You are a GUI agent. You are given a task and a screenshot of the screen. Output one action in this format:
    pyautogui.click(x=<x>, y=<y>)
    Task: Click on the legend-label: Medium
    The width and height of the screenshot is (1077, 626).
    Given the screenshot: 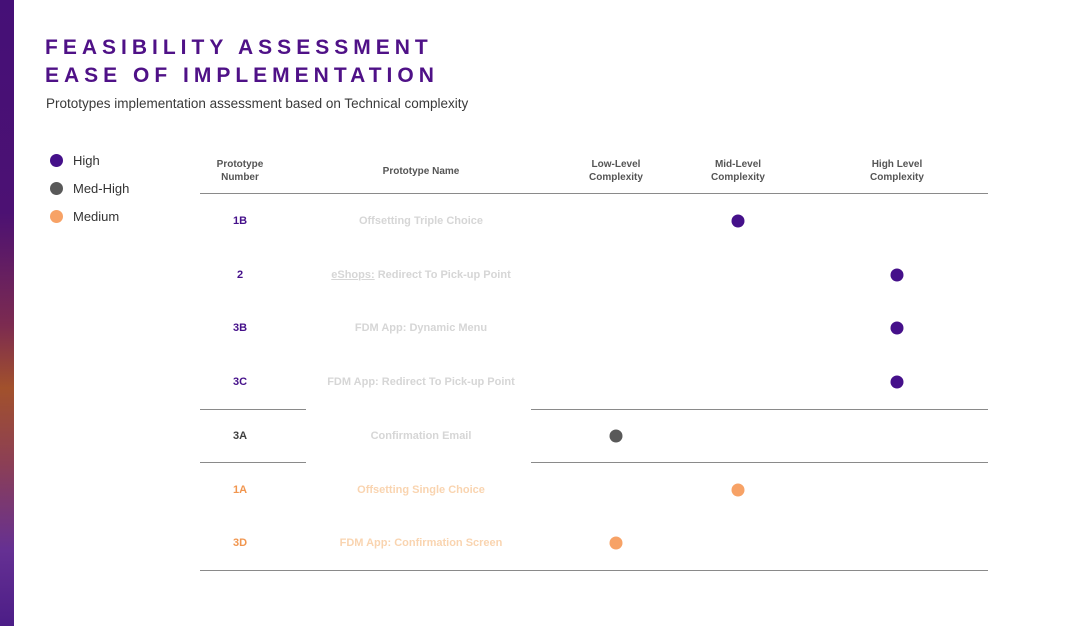 What is the action you would take?
    pyautogui.click(x=96, y=216)
    